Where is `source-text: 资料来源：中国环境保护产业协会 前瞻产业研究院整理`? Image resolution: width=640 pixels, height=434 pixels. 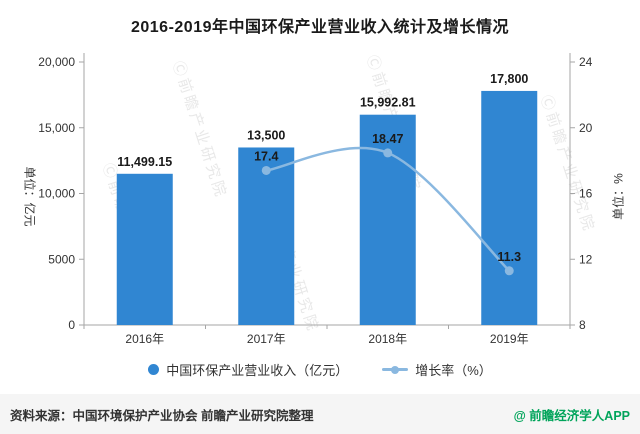 source-text: 资料来源：中国环境保护产业协会 前瞻产业研究院整理 is located at coordinates (162, 415).